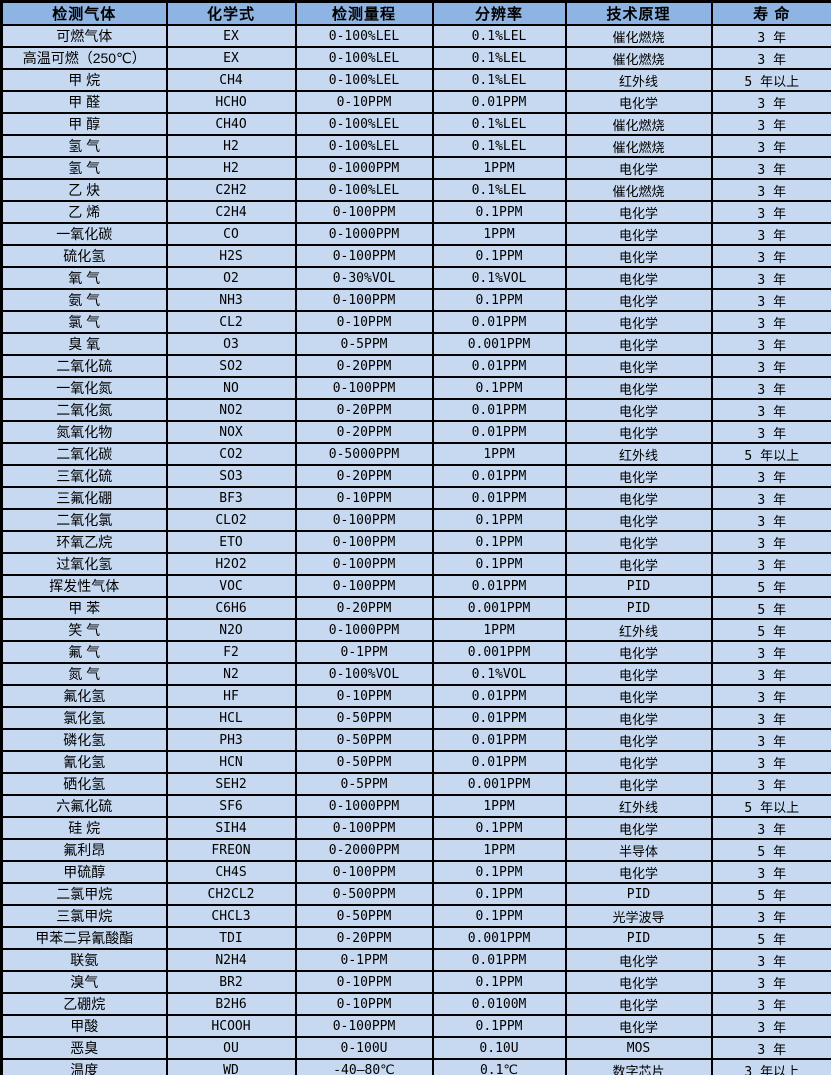  Describe the element at coordinates (415, 1026) in the screenshot. I see `table-row: 甲酸 HCOOH 0-100PPM 0.1PPM 电化学 3 年` at that location.